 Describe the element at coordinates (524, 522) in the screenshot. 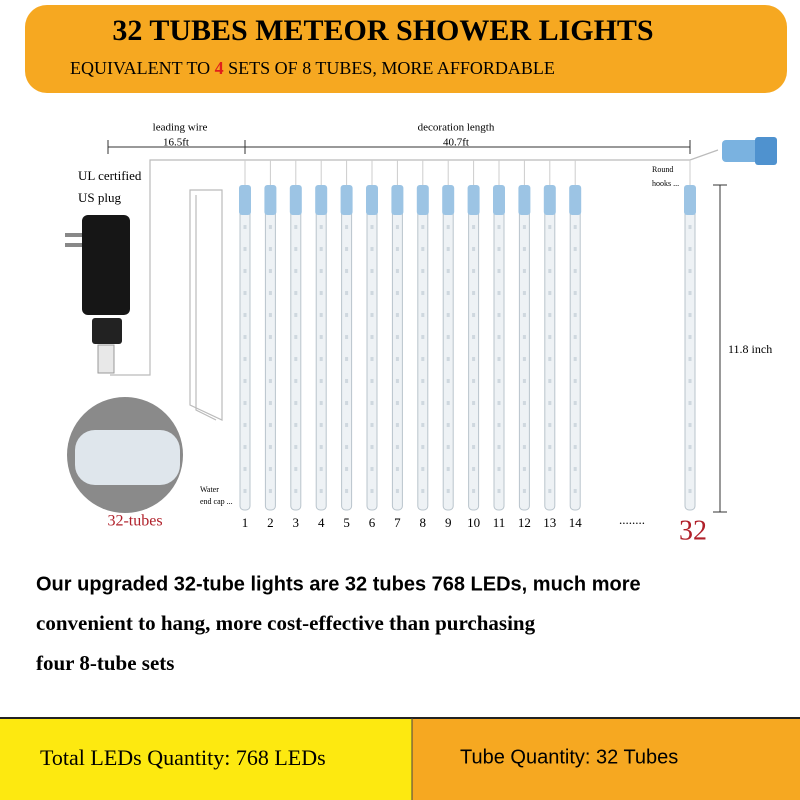

I see `tube-number: 12` at that location.